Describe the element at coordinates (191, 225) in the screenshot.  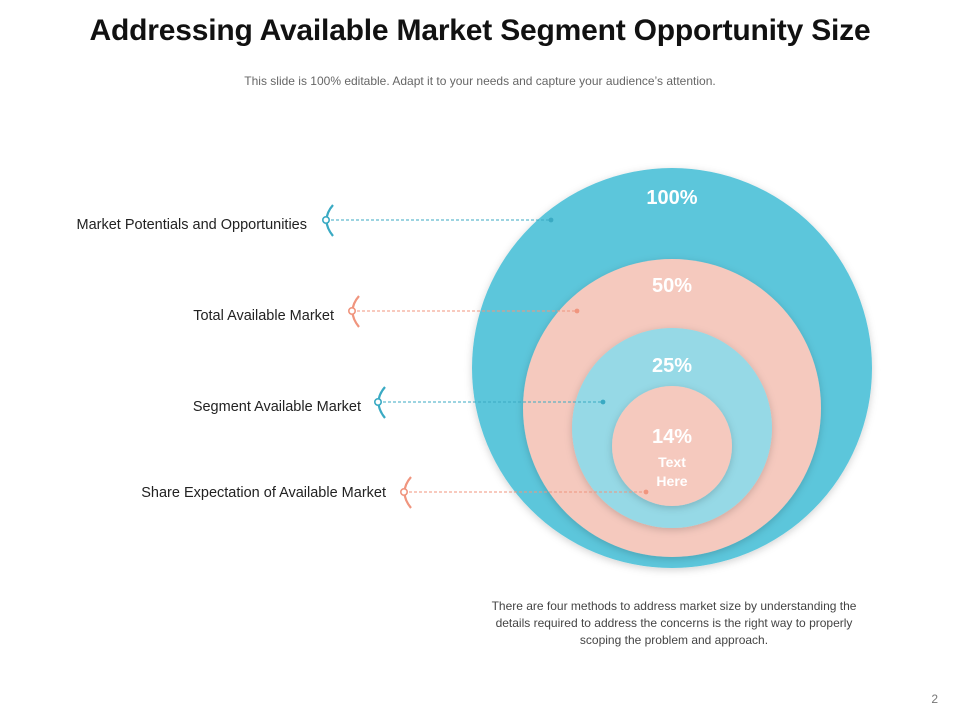
I see `label-market-potentials: Market Potentials and Opportunities` at that location.